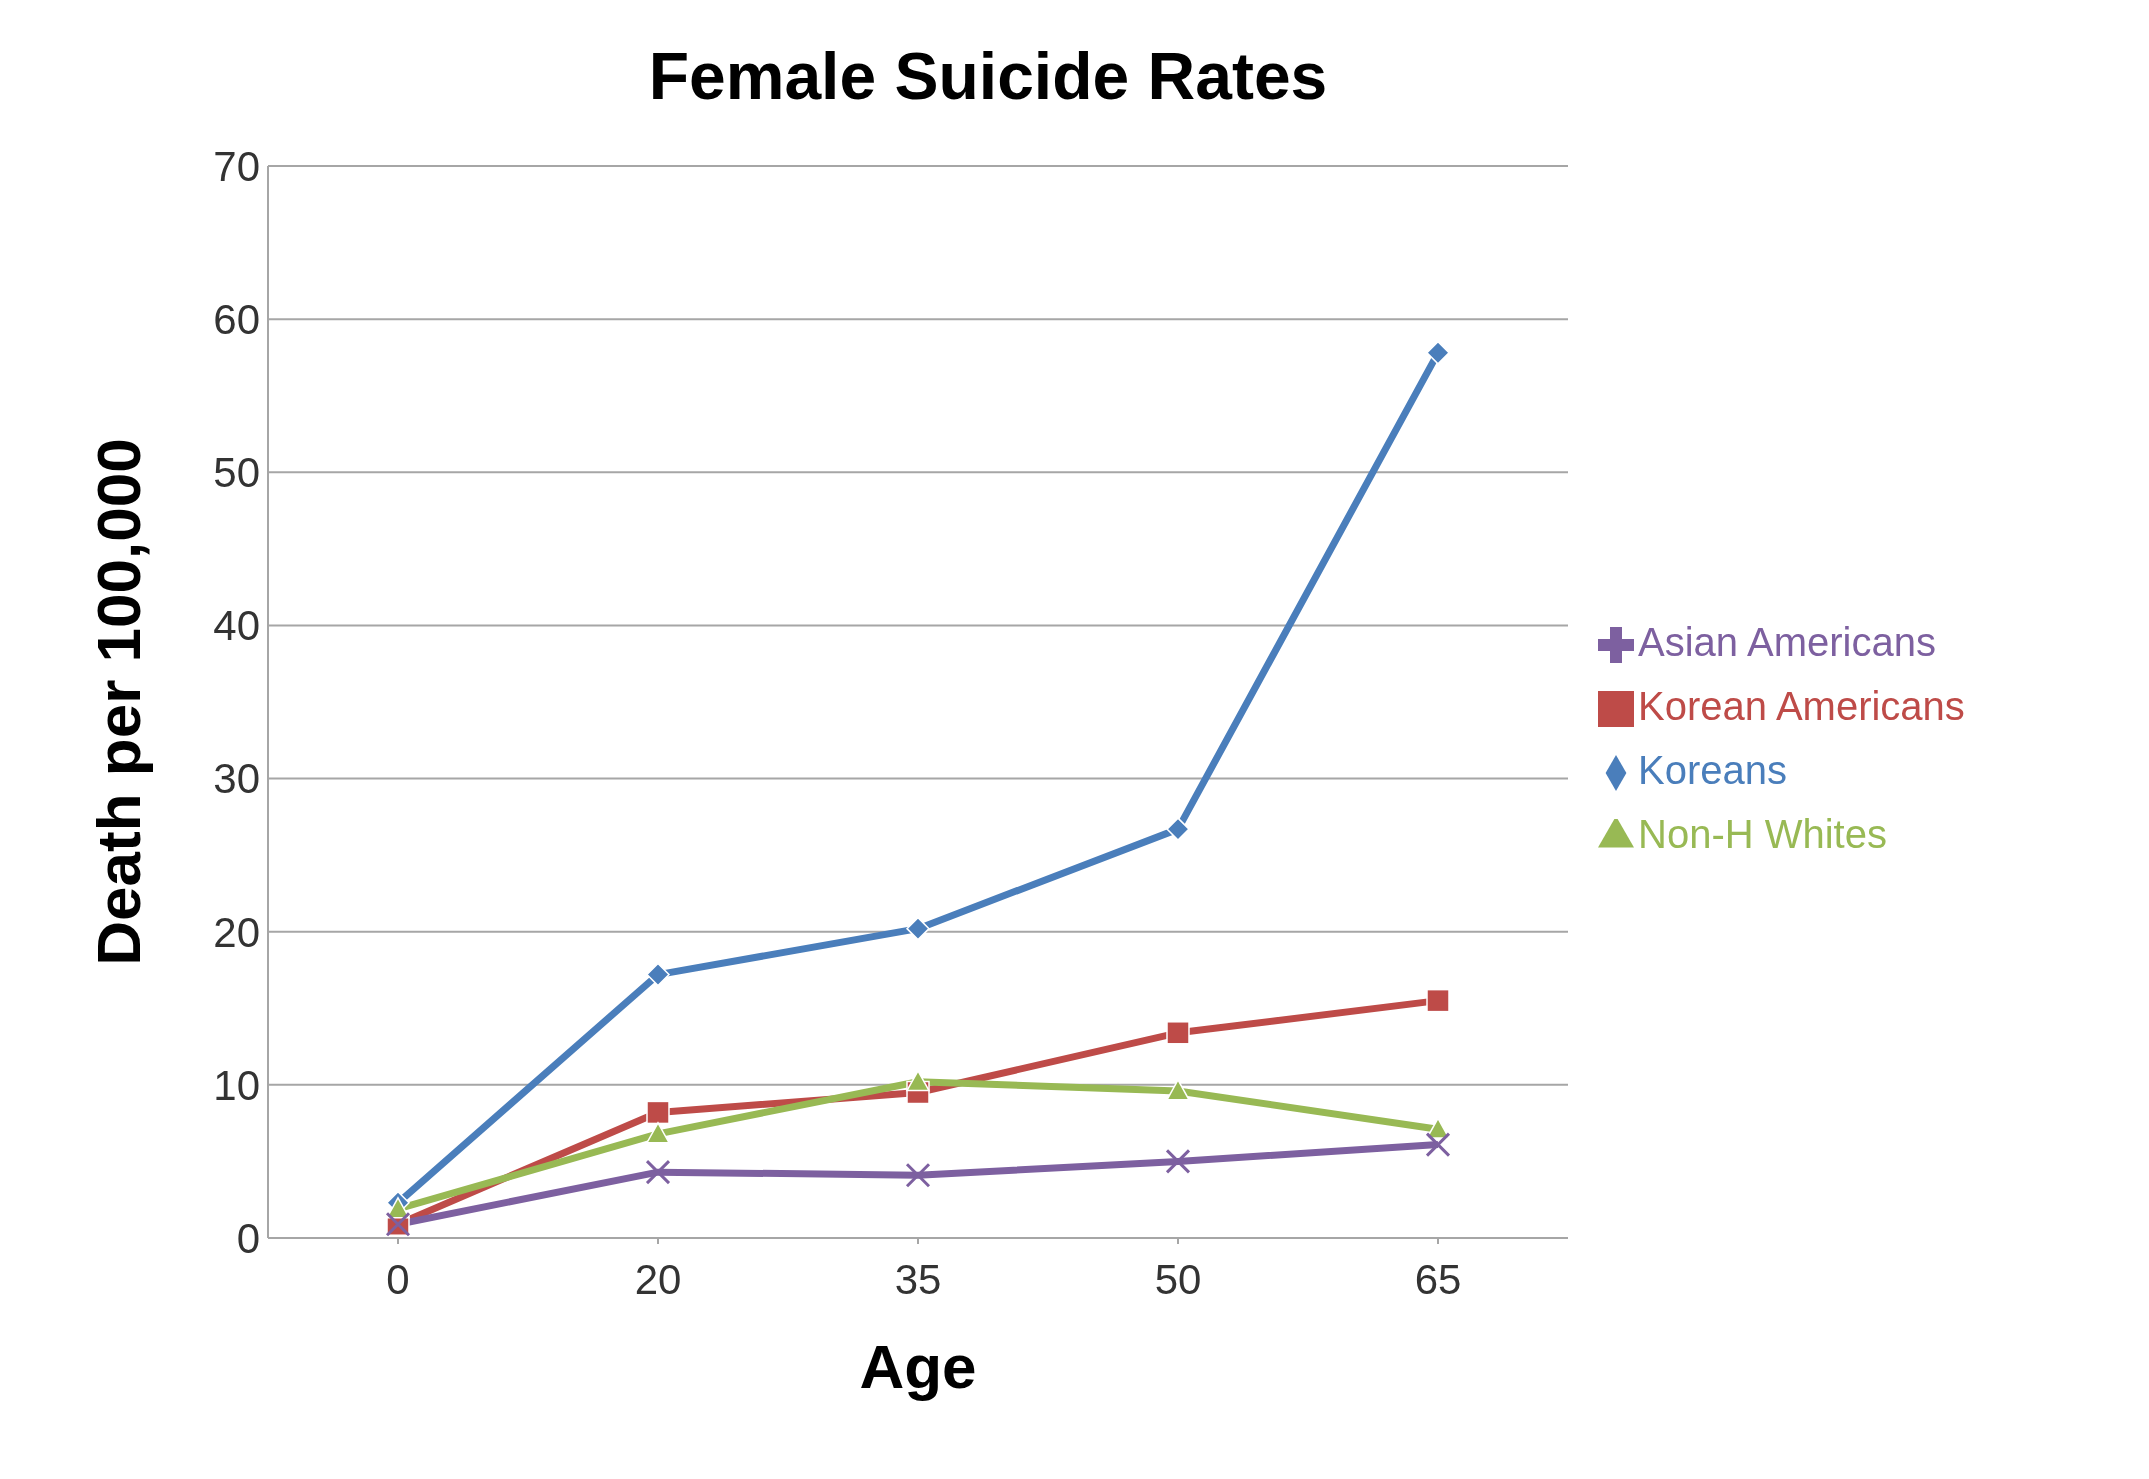 This screenshot has height=1479, width=2149. I want to click on x-tick-label: 65, so click(1438, 1279).